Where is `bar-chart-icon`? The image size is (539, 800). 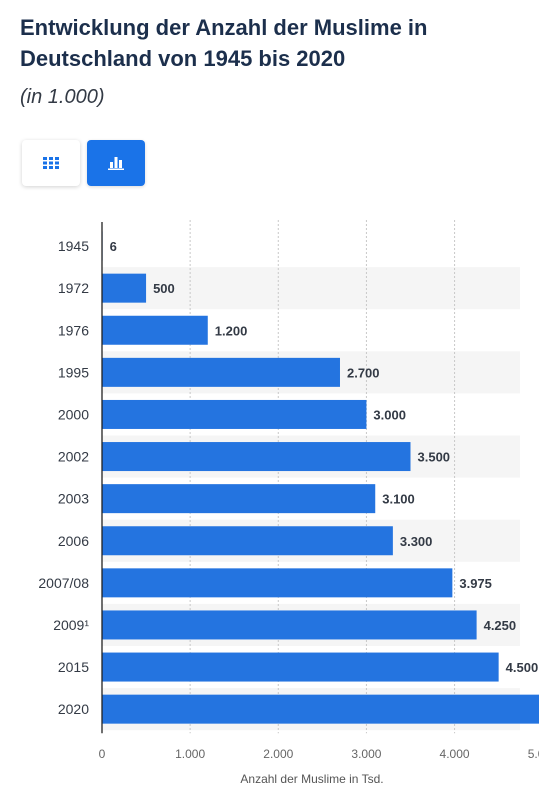
bar-chart-icon is located at coordinates (116, 163).